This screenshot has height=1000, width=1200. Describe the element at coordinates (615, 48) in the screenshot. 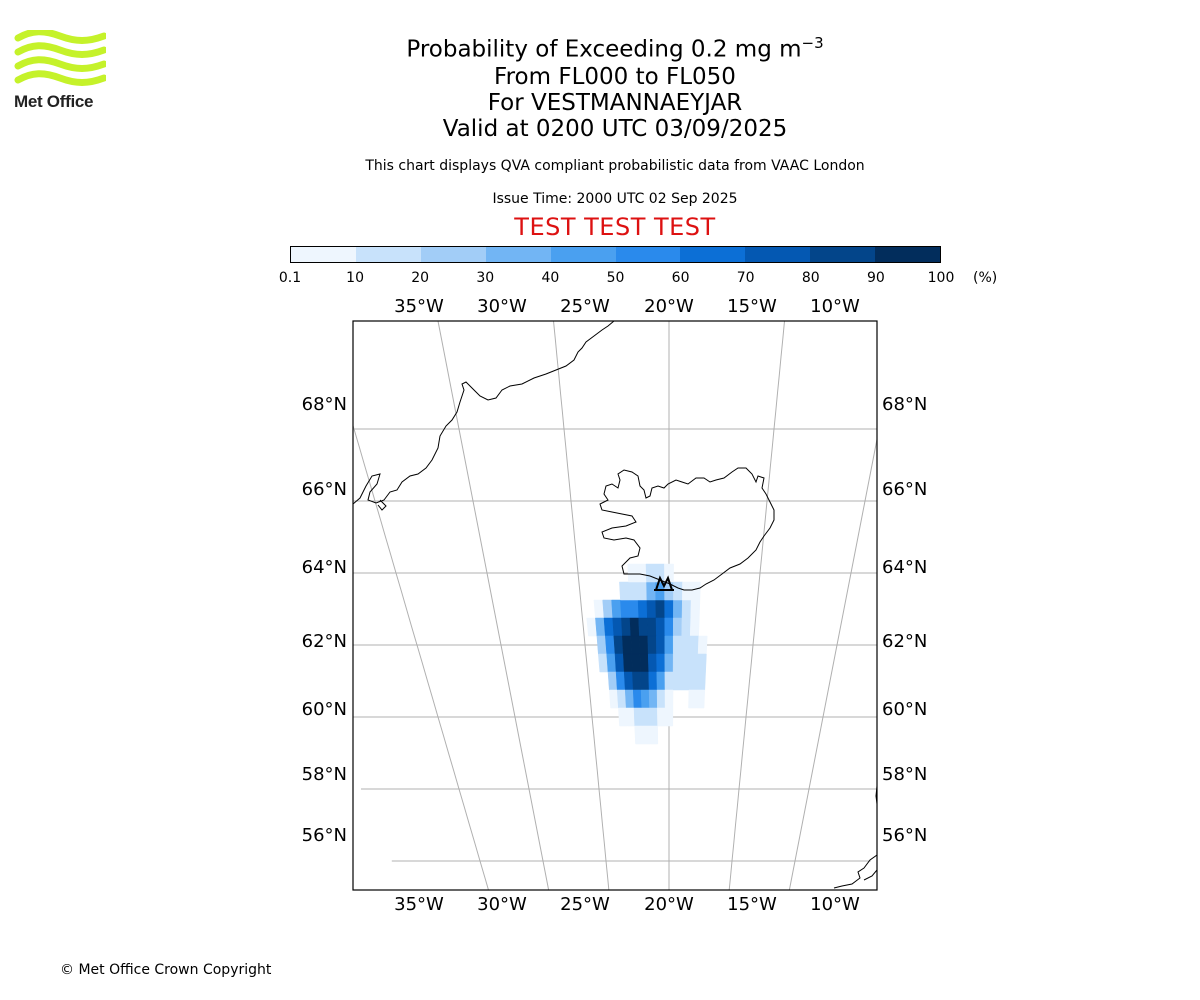

I see `chart-title: Probability of Exceeding 0.2 mg m−3` at that location.